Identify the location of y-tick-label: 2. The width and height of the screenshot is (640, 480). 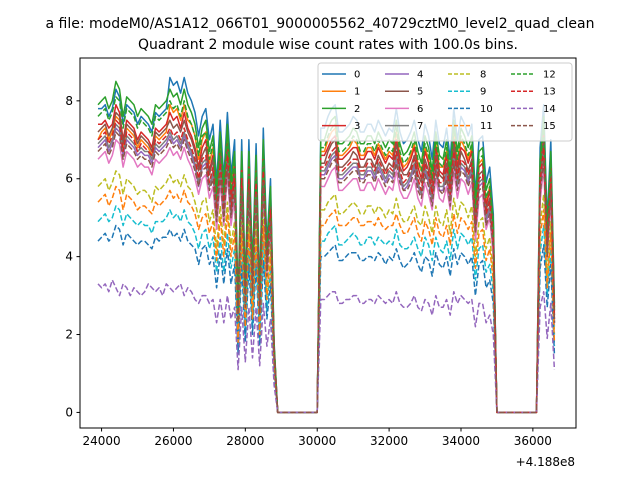
(69, 335).